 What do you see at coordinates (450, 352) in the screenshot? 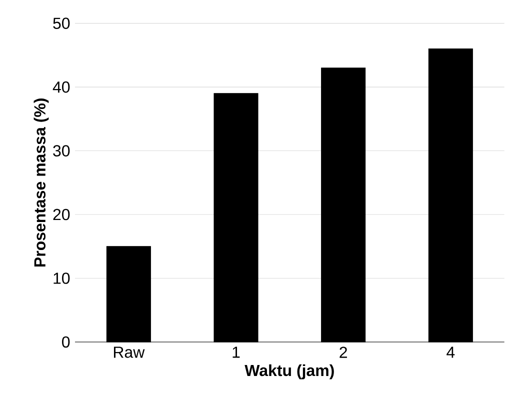
I see `x-tick-label: 4` at bounding box center [450, 352].